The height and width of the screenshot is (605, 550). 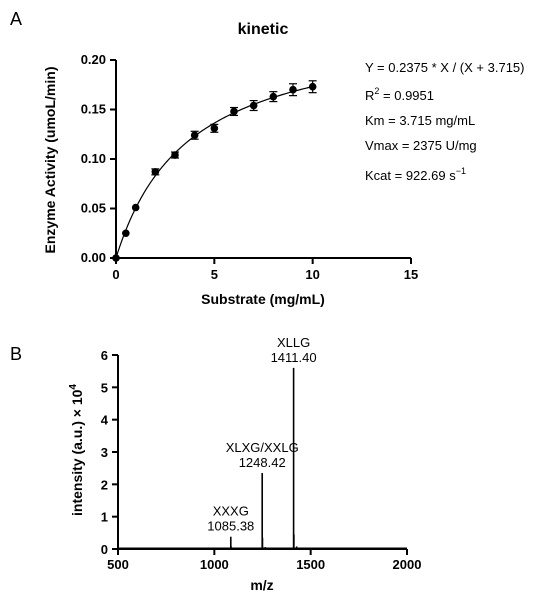 What do you see at coordinates (410, 175) in the screenshot?
I see `kcat-prefix: Kcat = 922.69 s` at bounding box center [410, 175].